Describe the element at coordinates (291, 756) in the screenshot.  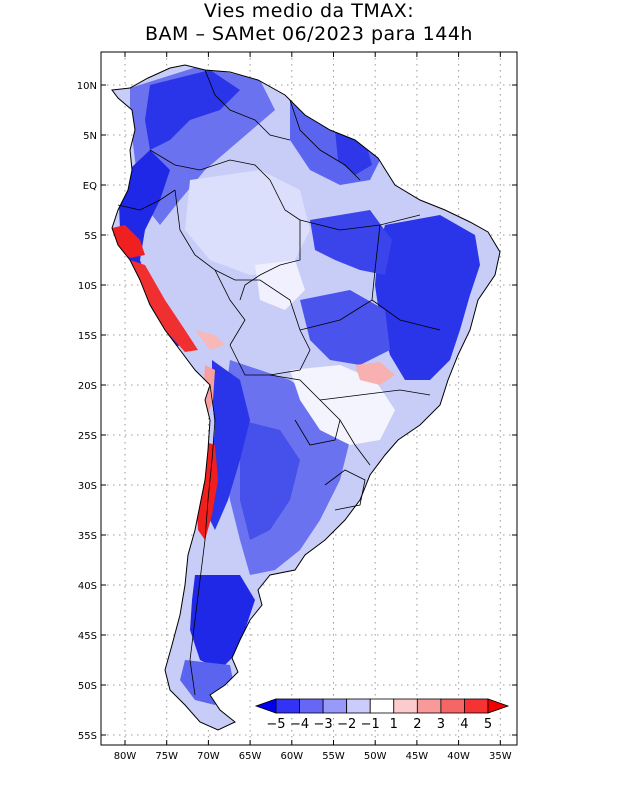
I see `x-tick-label: 60W` at that location.